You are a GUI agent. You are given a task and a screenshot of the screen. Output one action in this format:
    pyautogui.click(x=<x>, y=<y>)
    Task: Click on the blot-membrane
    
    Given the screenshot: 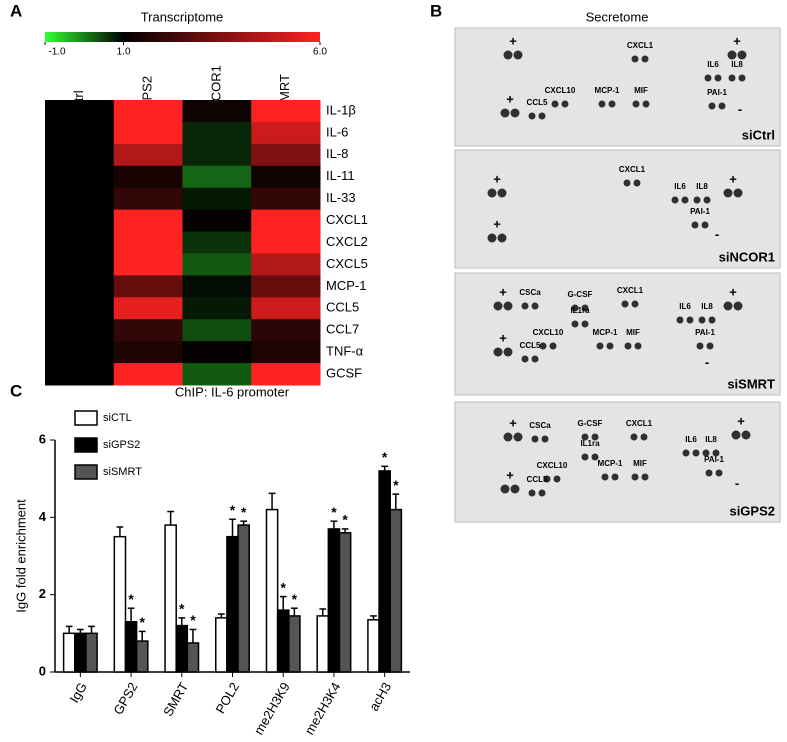 What is the action you would take?
    pyautogui.click(x=617, y=87)
    